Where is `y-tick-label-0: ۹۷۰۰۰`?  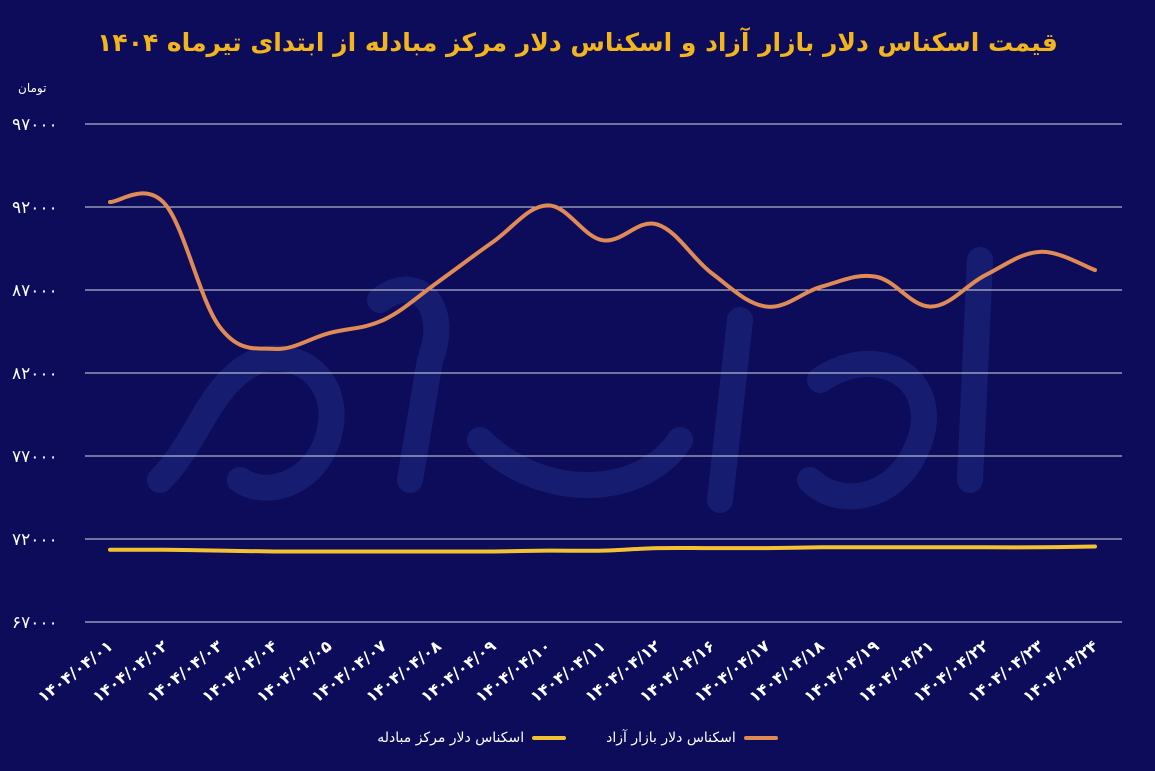
y-tick-label-0: ۹۷۰۰۰ is located at coordinates (35, 125).